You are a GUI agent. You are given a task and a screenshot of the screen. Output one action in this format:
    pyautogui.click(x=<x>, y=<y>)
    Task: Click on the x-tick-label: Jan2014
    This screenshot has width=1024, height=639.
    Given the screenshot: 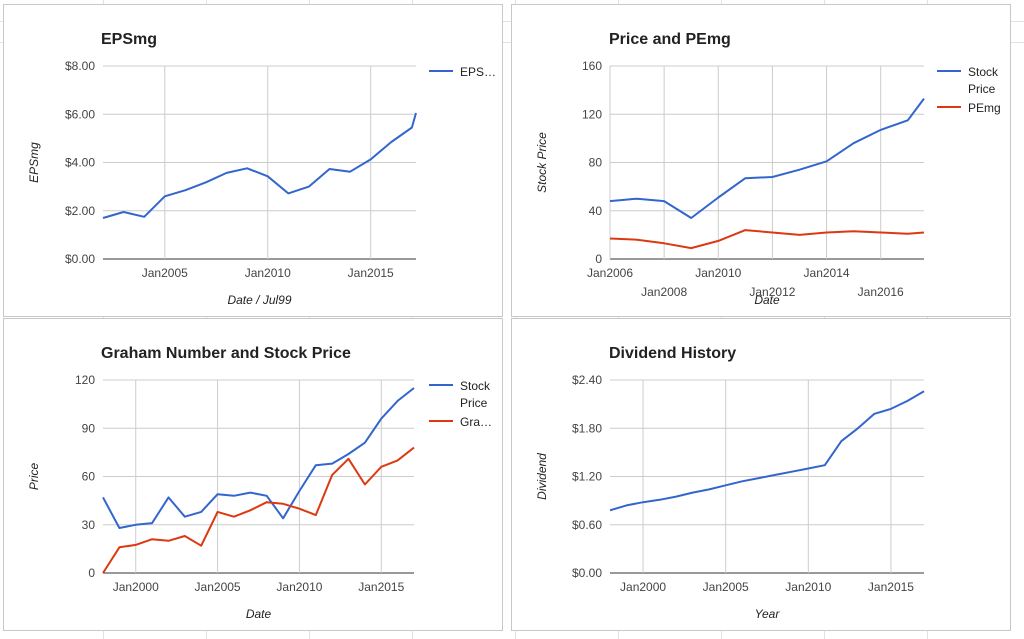 What is the action you would take?
    pyautogui.click(x=827, y=273)
    